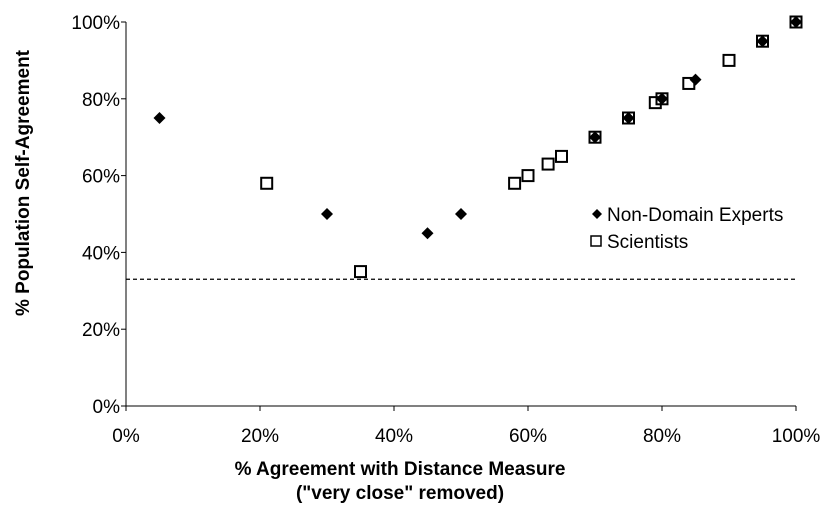  Describe the element at coordinates (796, 436) in the screenshot. I see `x-tick-label: 100%` at that location.